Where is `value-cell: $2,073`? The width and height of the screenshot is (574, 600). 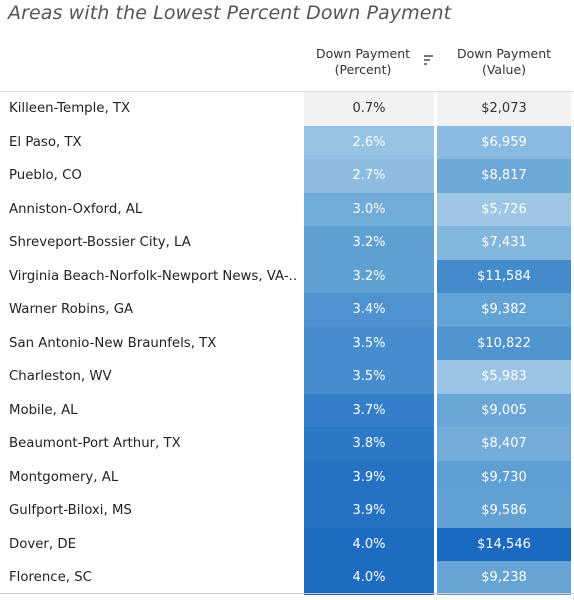
value-cell: $2,073 is located at coordinates (504, 109).